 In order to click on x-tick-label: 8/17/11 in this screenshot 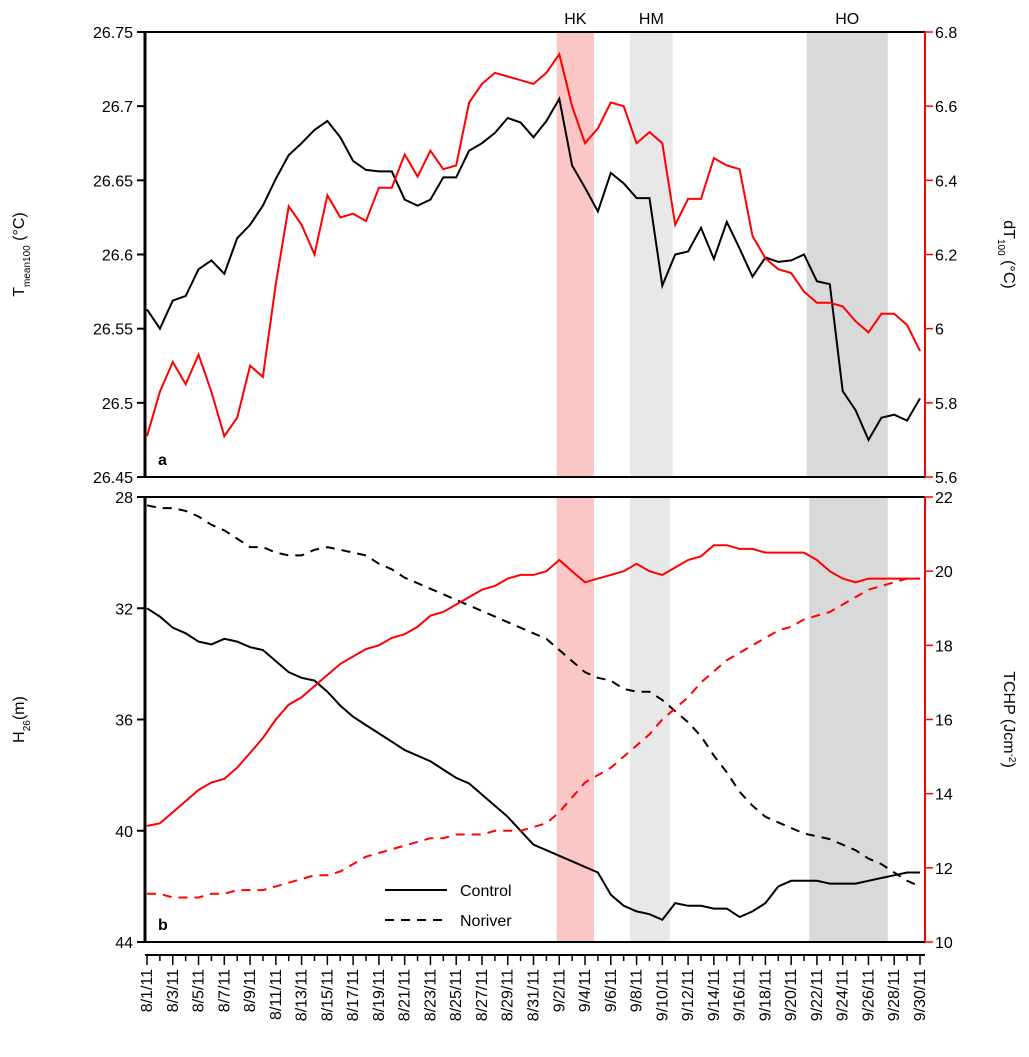, I will do `click(353, 995)`.